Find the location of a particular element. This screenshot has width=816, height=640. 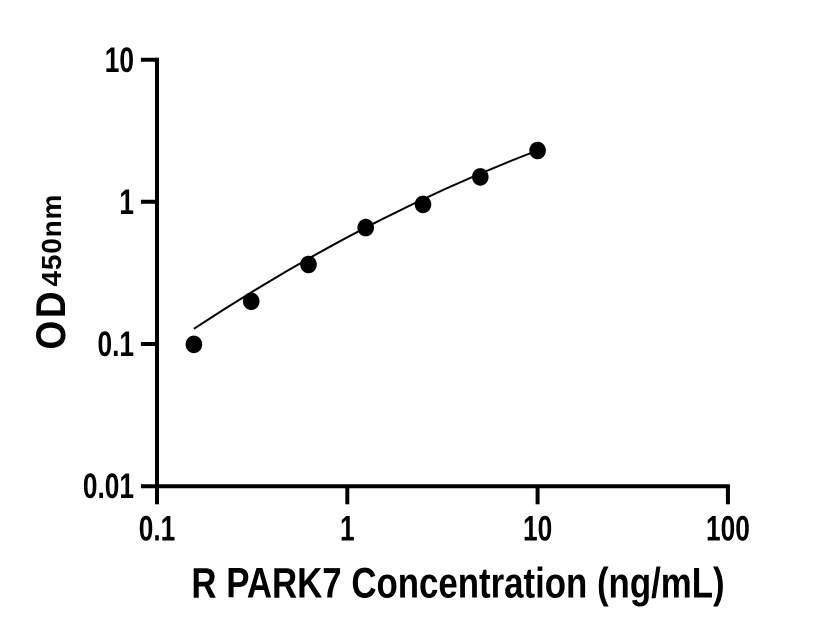

svg-text: 450nm is located at coordinates (51, 240).